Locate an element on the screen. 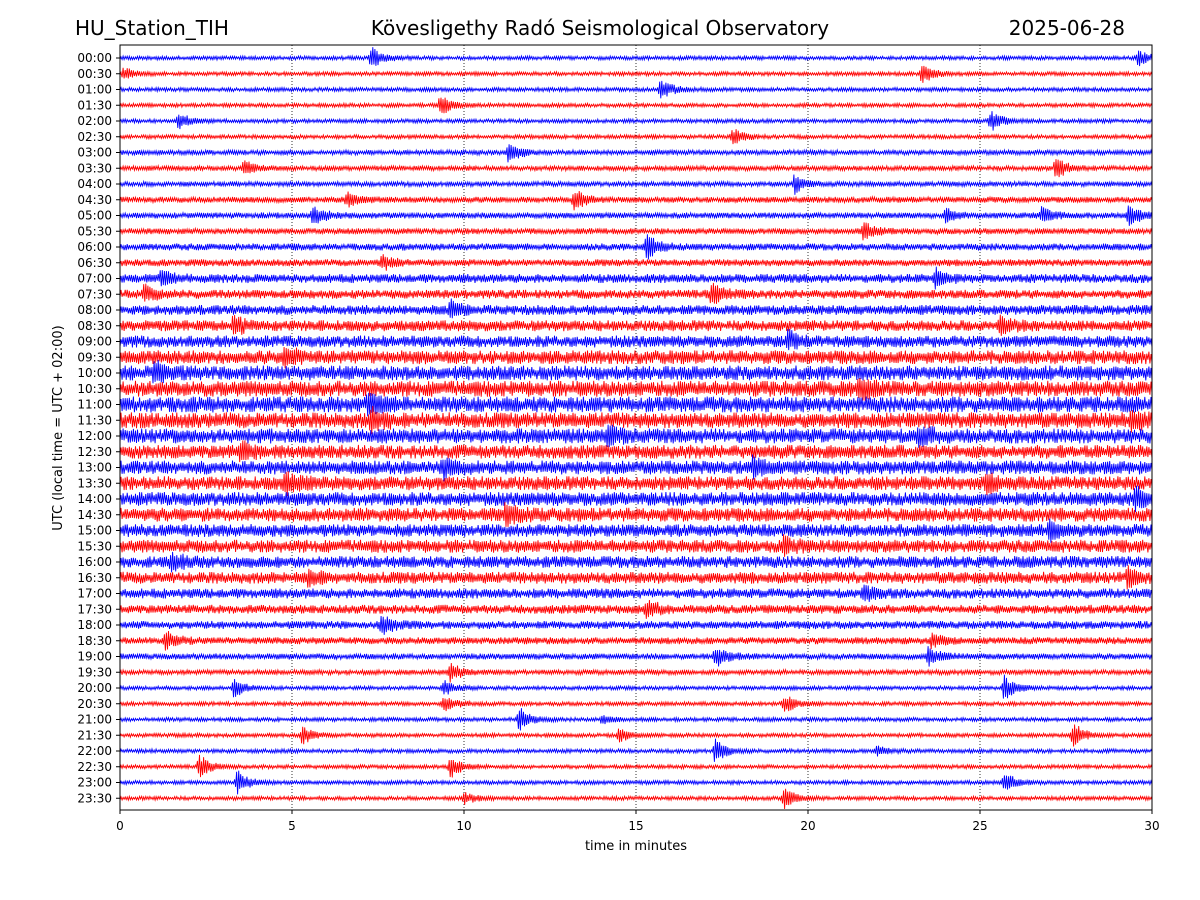 This screenshot has height=900, width=1200. row-time-label: 17:00 is located at coordinates (94, 594).